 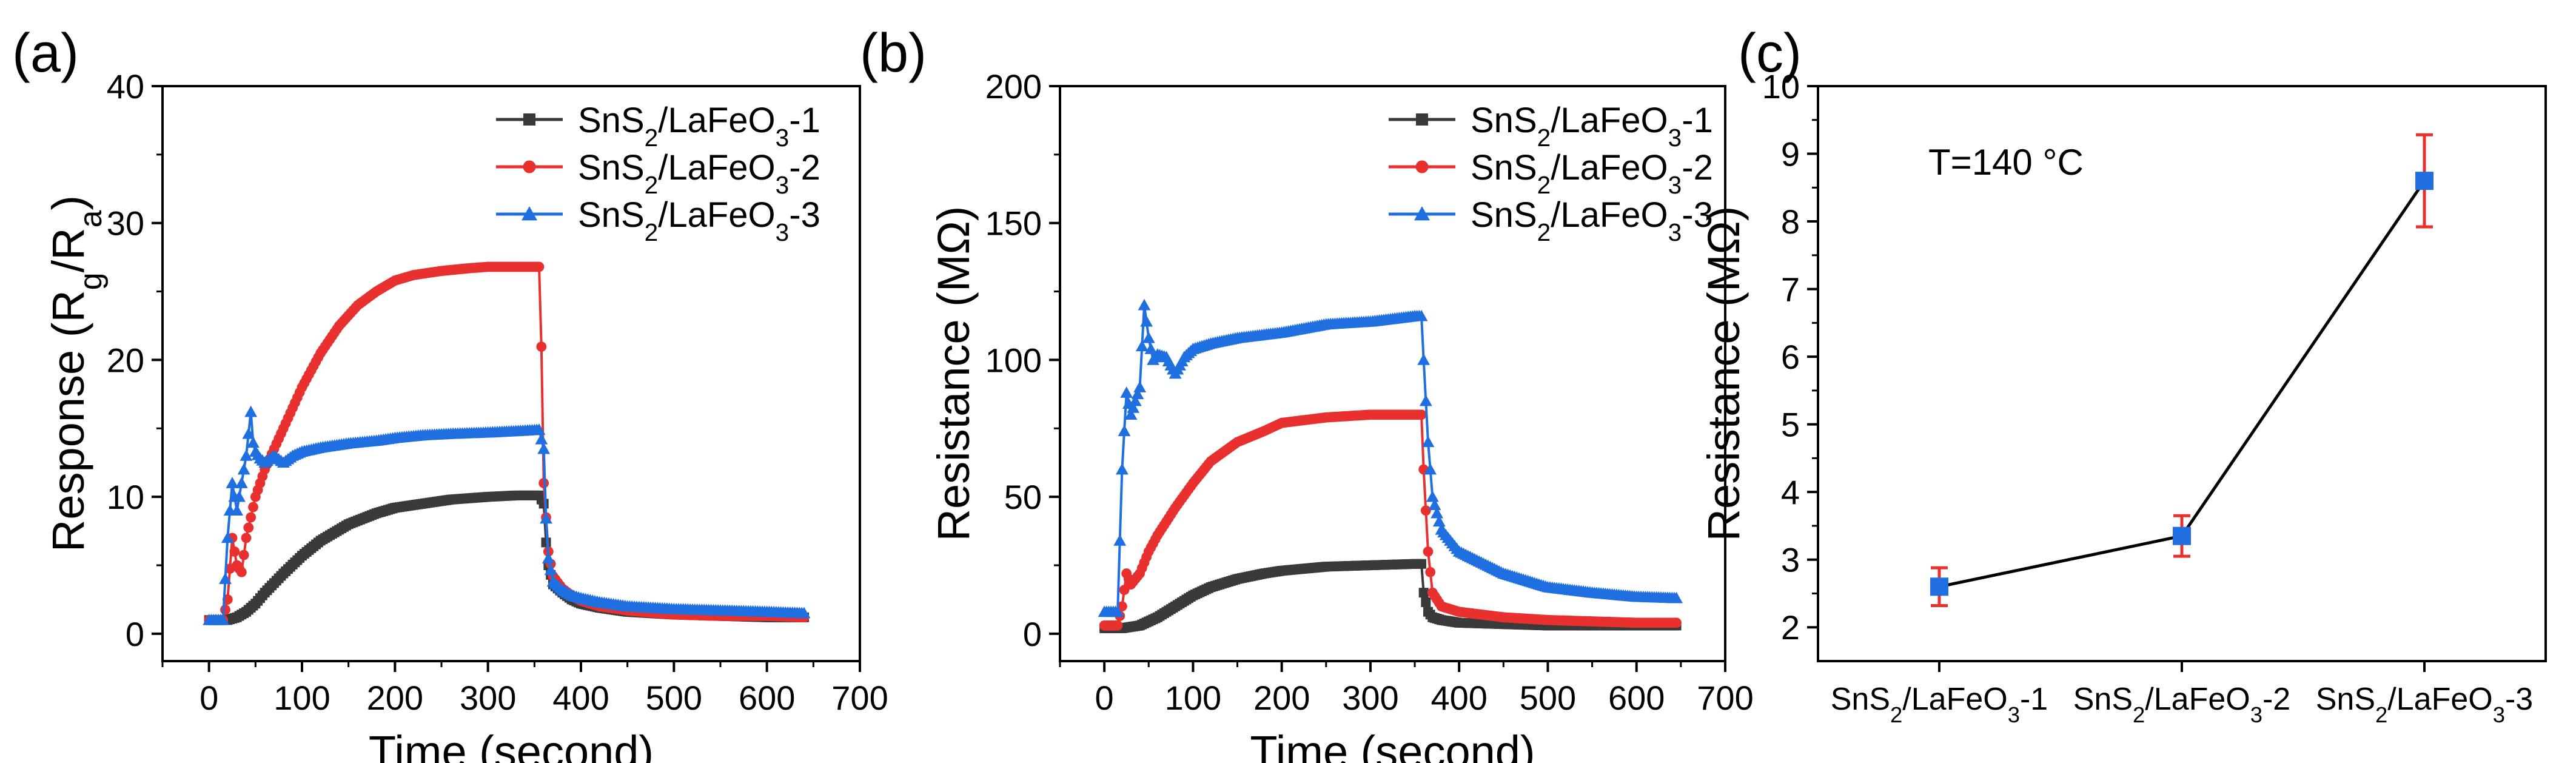 What do you see at coordinates (45, 54) in the screenshot?
I see `panel-label: (a)` at bounding box center [45, 54].